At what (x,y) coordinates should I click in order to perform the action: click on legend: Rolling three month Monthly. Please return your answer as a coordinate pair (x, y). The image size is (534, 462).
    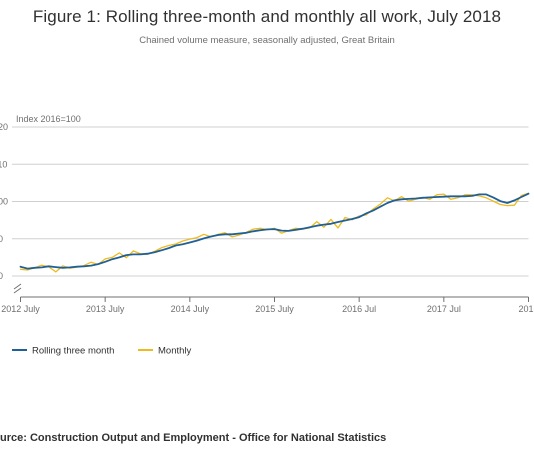
    Looking at the image, I should click on (102, 351).